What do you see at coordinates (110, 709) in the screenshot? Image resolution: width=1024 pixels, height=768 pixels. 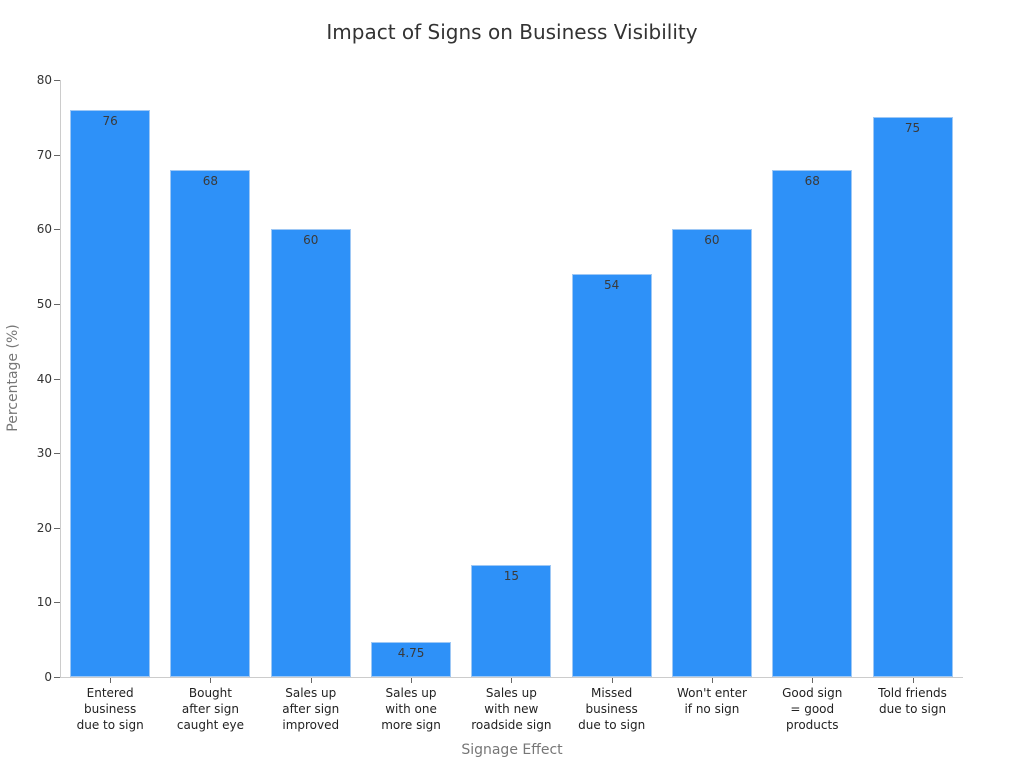 I see `x-tick-label: Entered business due to sign` at bounding box center [110, 709].